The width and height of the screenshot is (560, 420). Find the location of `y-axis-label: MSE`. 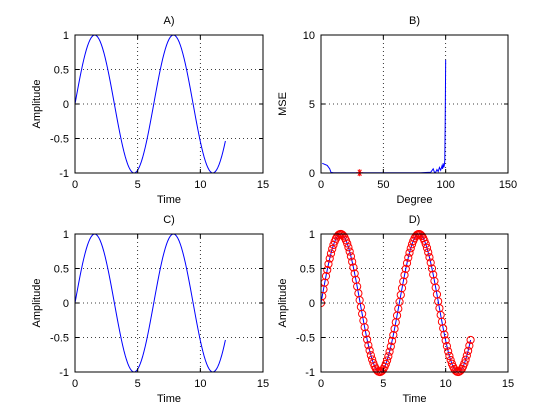

y-axis-label: MSE is located at coordinates (283, 104).